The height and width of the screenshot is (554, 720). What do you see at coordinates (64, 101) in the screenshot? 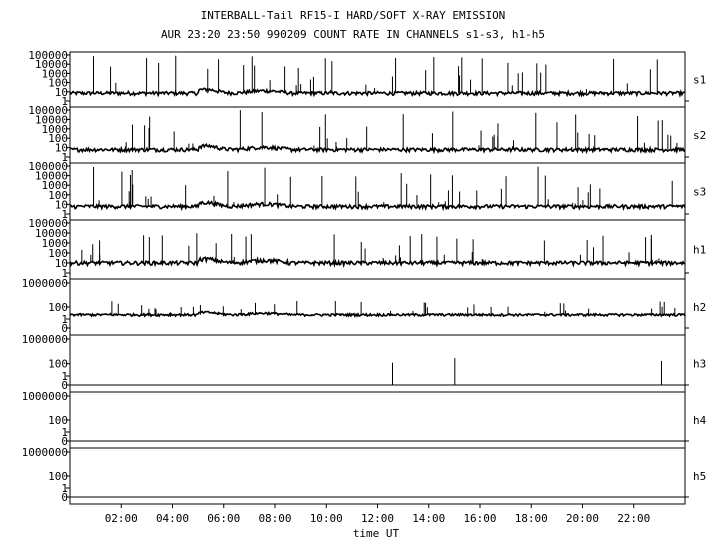
I see `y-tick-label-s1: 1` at bounding box center [64, 101].